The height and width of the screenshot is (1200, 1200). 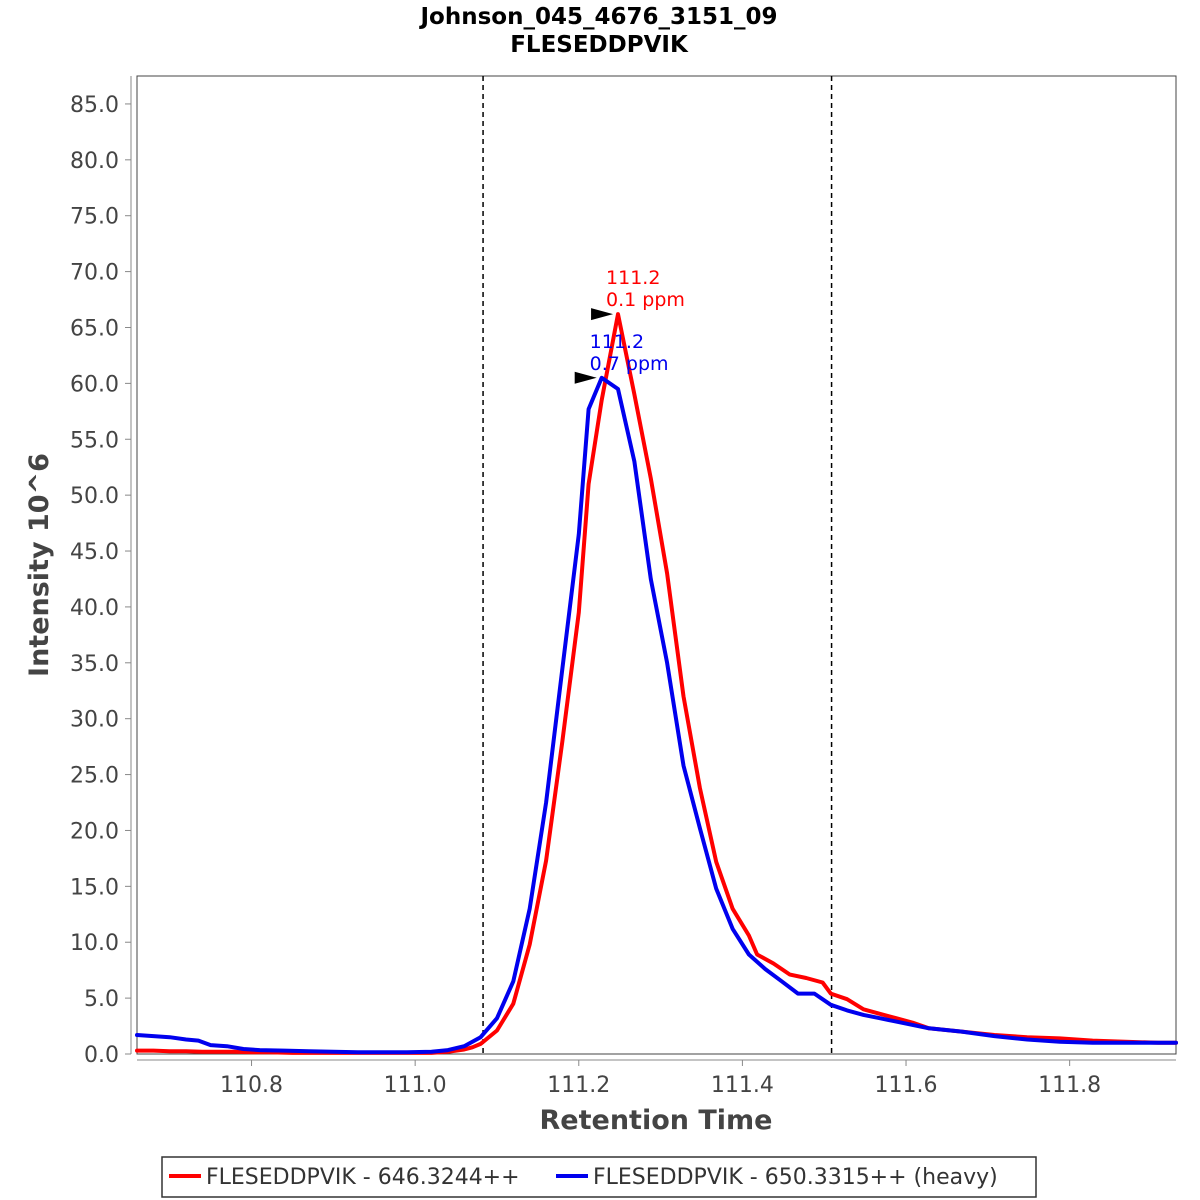 I want to click on y-tick-label: 15.0, so click(x=94, y=887).